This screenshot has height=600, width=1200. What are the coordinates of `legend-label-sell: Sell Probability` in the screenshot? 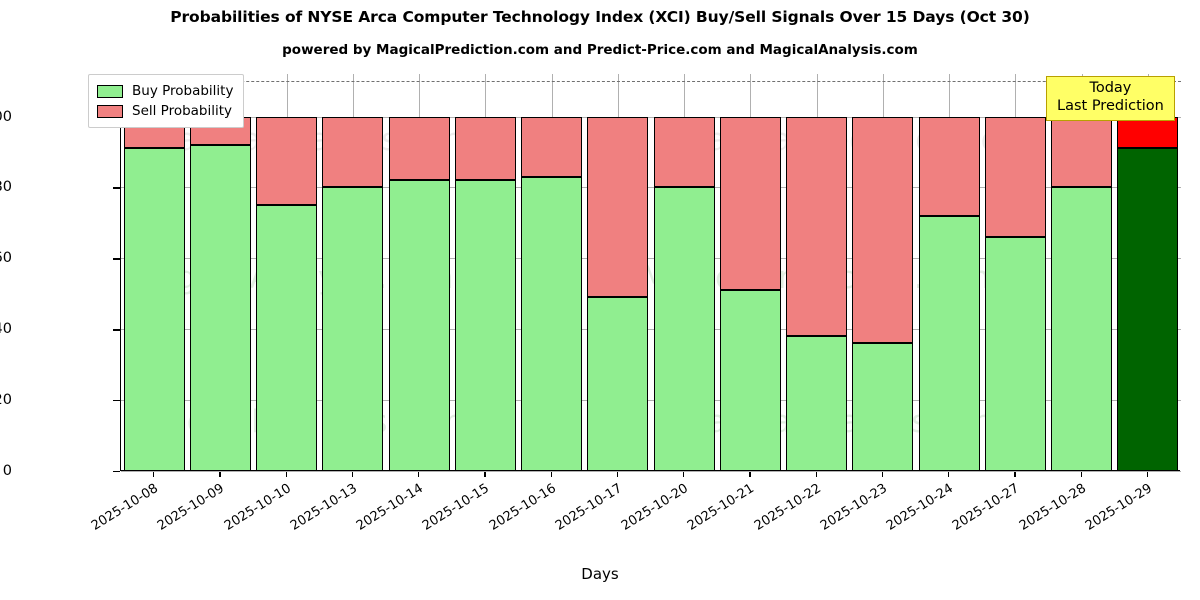 It's located at (182, 111).